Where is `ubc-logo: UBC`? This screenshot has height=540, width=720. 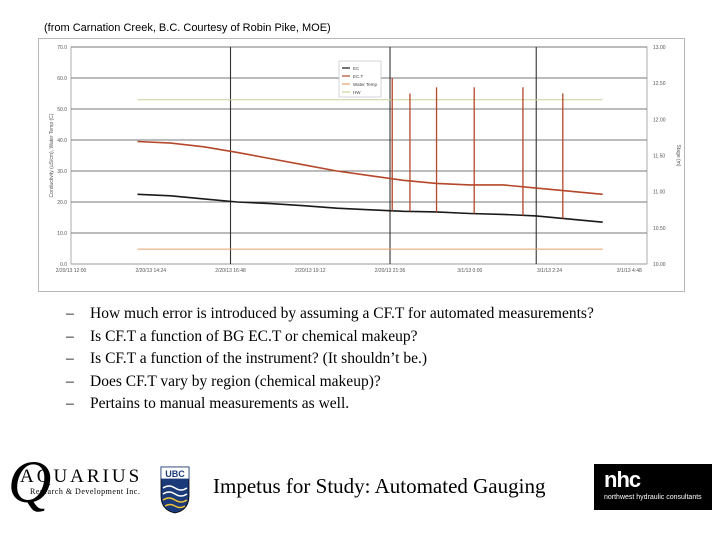 ubc-logo: UBC is located at coordinates (175, 490).